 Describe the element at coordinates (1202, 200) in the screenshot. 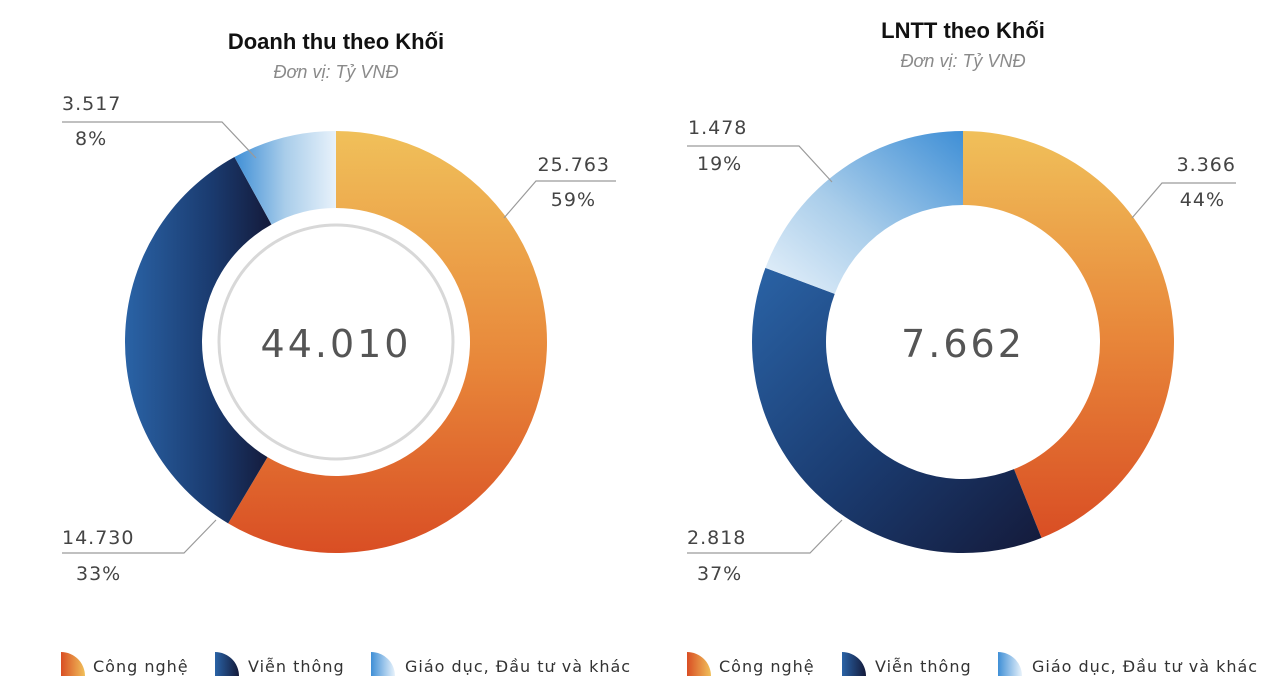

I see `profit-label-technology-percent: 44%` at that location.